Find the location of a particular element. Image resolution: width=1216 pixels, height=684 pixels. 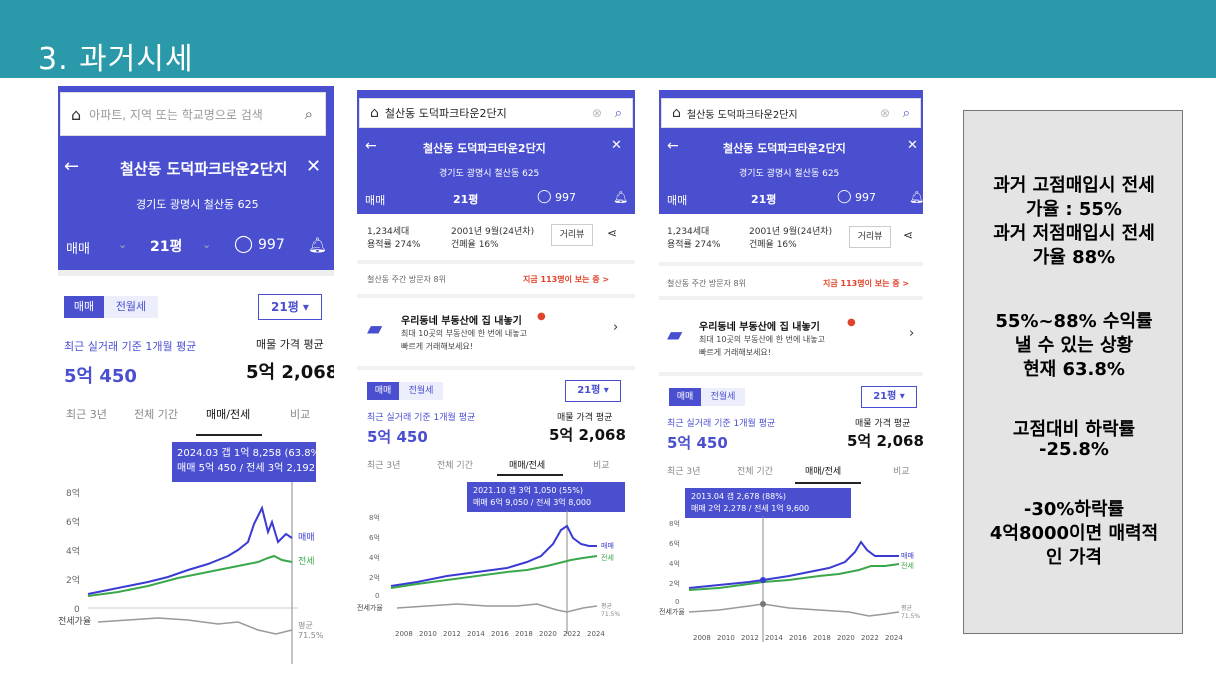

y-tick: 0 is located at coordinates (677, 602).